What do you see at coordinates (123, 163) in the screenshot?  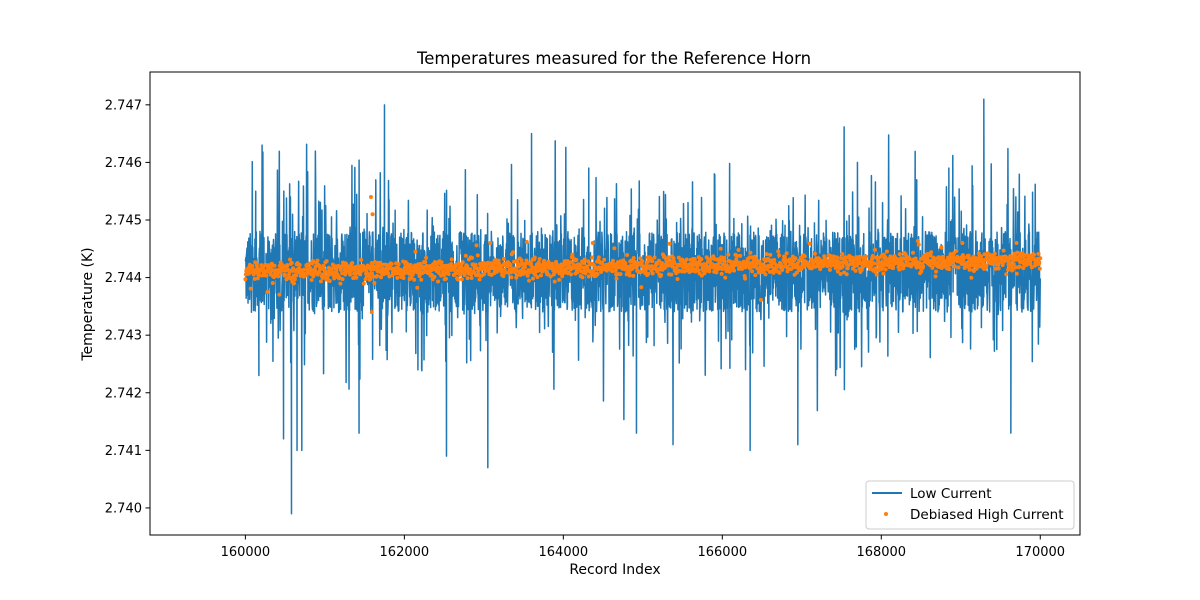 I see `y-tick-label: 2.746` at bounding box center [123, 163].